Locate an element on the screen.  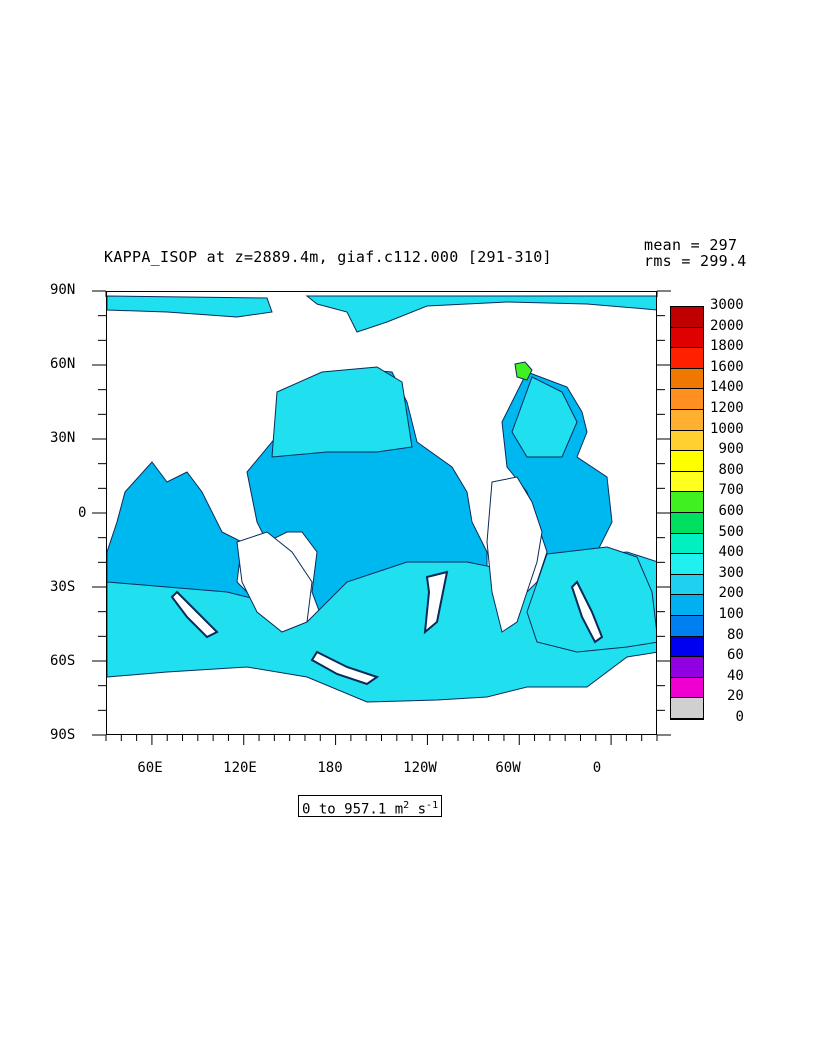
mean-stat: mean = 297 is located at coordinates (691, 245).